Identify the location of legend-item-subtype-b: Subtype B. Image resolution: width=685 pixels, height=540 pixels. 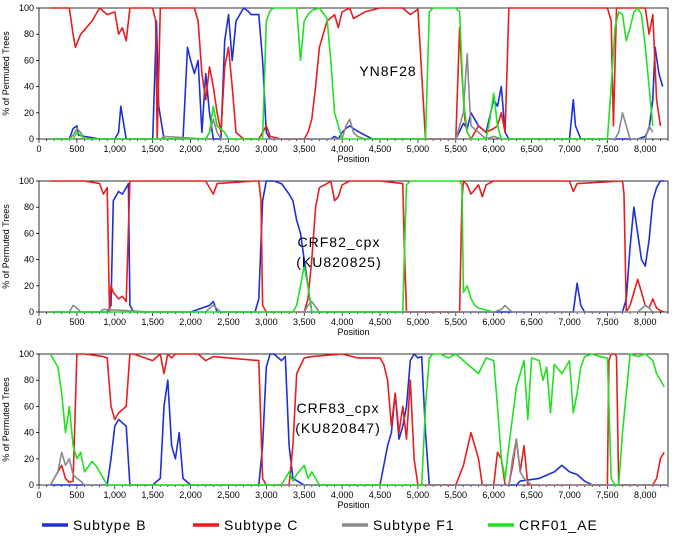
(94, 525).